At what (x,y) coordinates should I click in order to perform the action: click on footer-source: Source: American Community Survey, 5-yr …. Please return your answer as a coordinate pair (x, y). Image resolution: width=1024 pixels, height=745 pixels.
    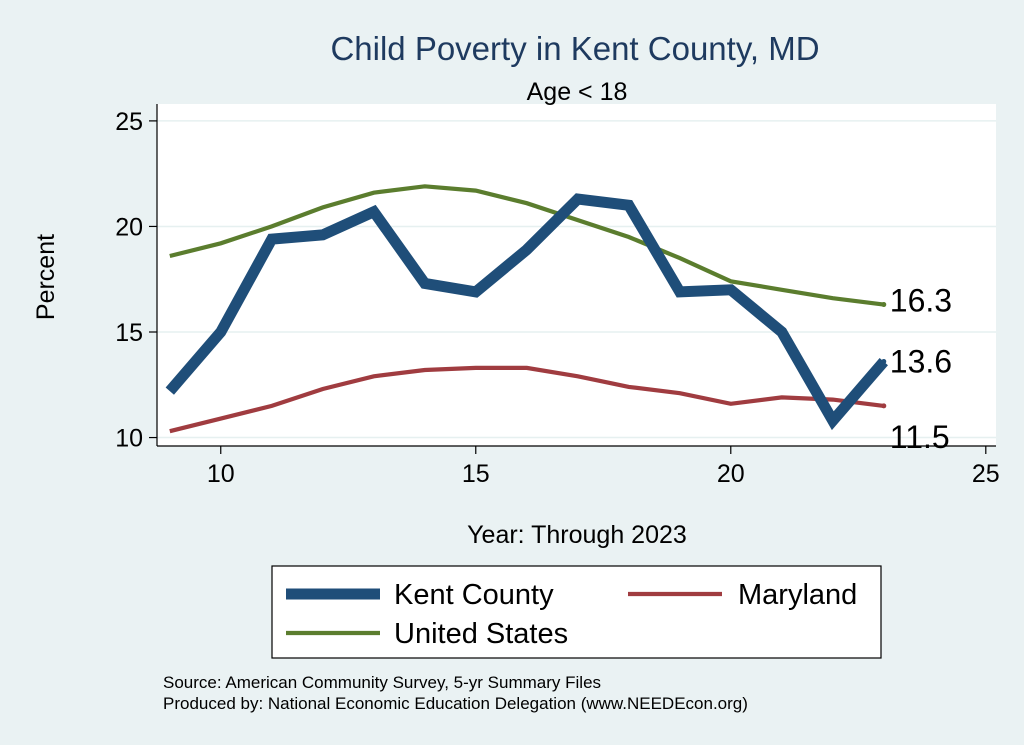
    Looking at the image, I should click on (382, 682).